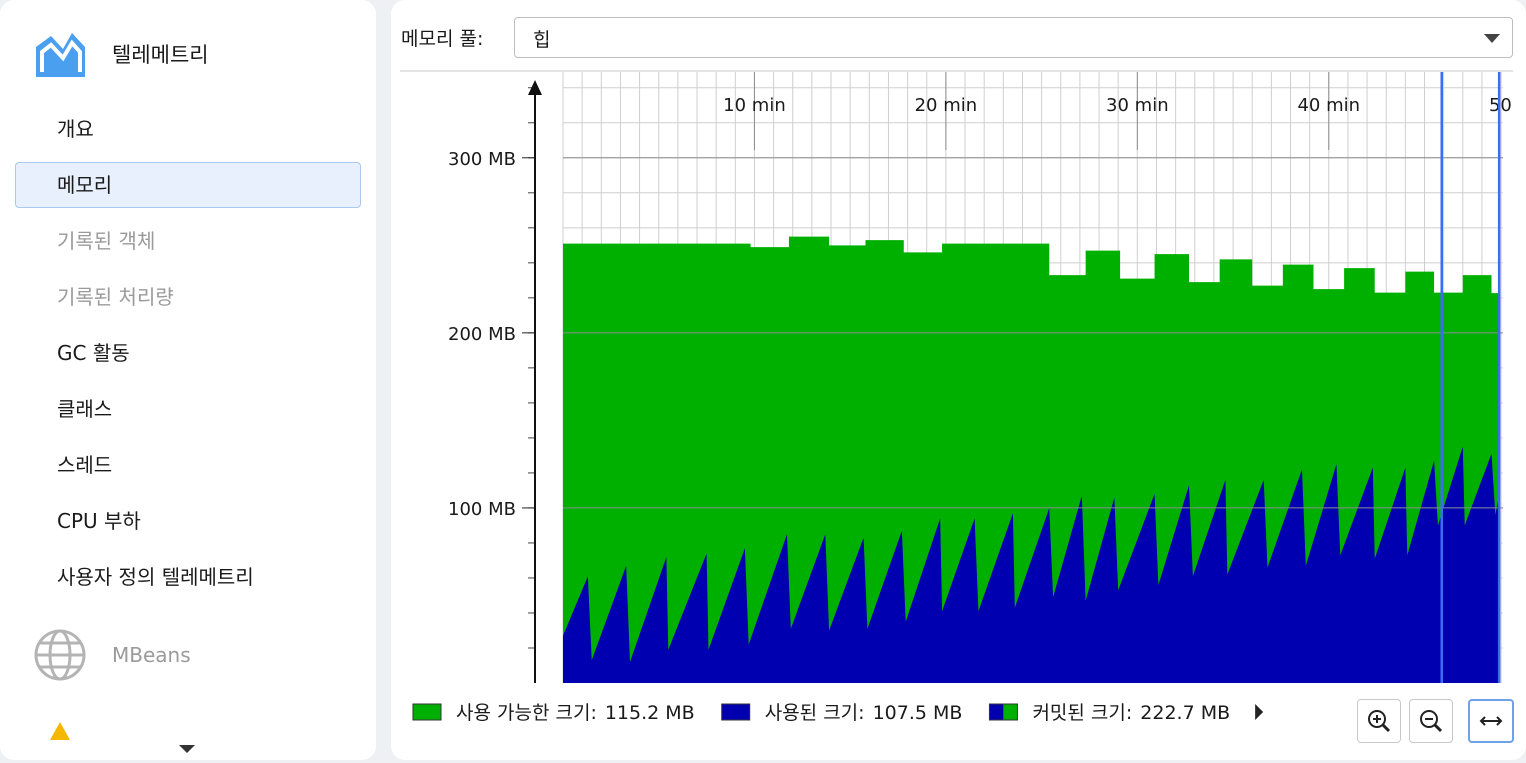 This screenshot has width=1526, height=763. I want to click on zoom-out-button, so click(1431, 721).